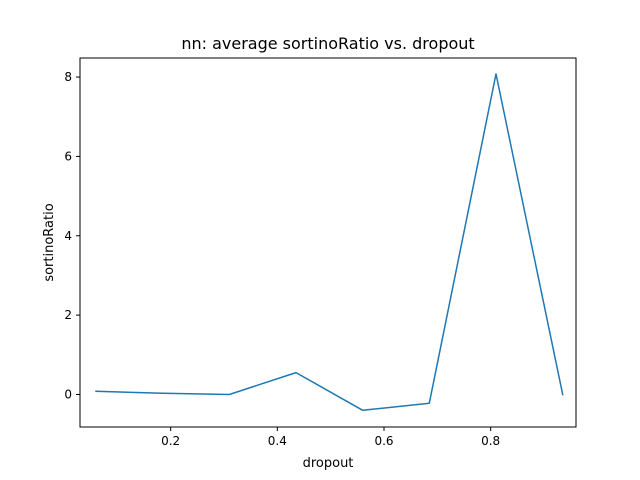 The image size is (640, 480). Describe the element at coordinates (328, 463) in the screenshot. I see `x-axis-label: dropout` at that location.